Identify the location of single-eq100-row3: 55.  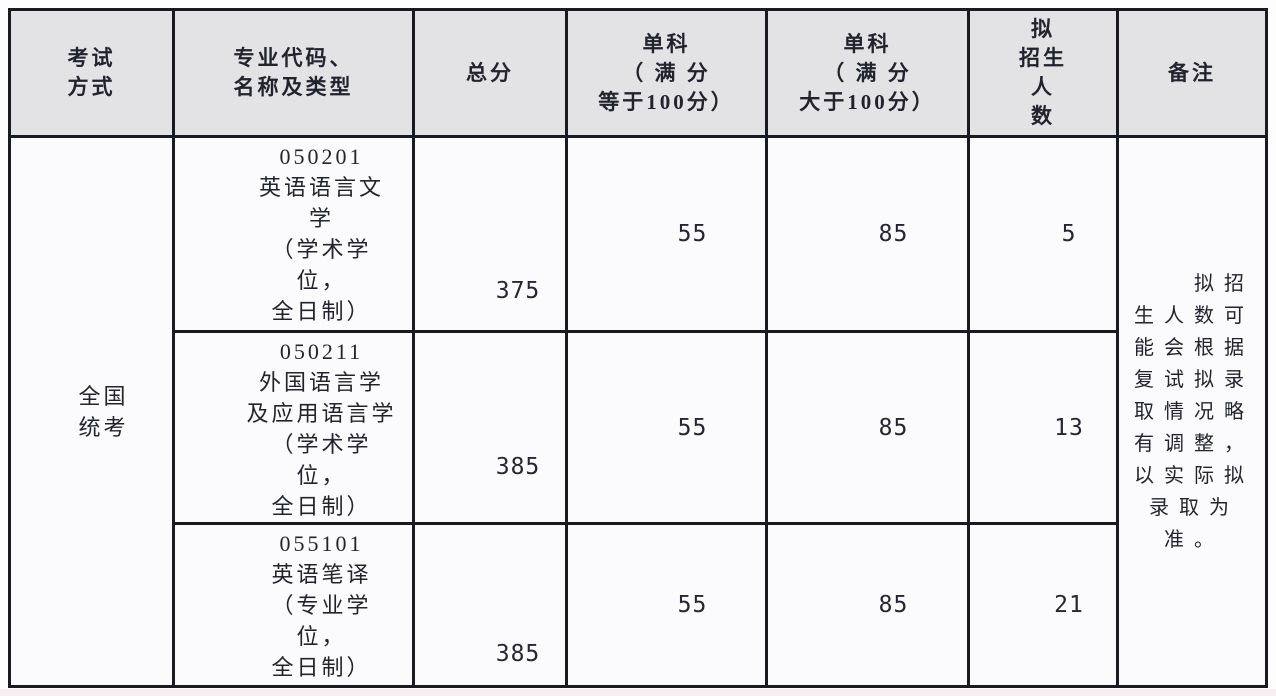
(666, 605).